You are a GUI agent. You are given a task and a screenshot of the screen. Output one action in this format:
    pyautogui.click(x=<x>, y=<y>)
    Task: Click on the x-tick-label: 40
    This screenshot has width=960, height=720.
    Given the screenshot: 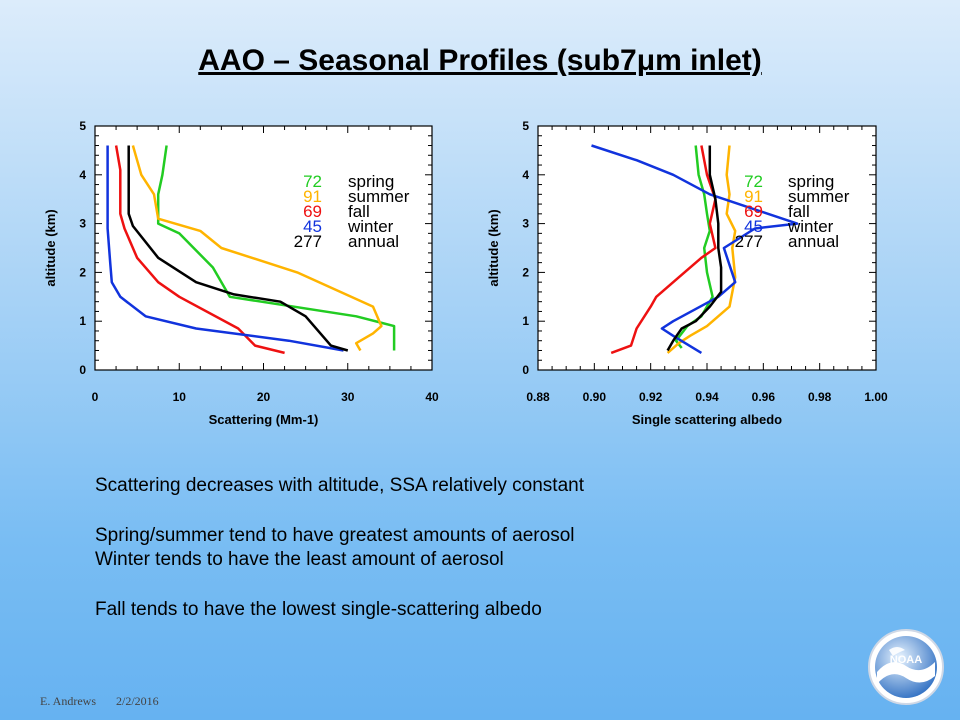 What is the action you would take?
    pyautogui.click(x=432, y=397)
    